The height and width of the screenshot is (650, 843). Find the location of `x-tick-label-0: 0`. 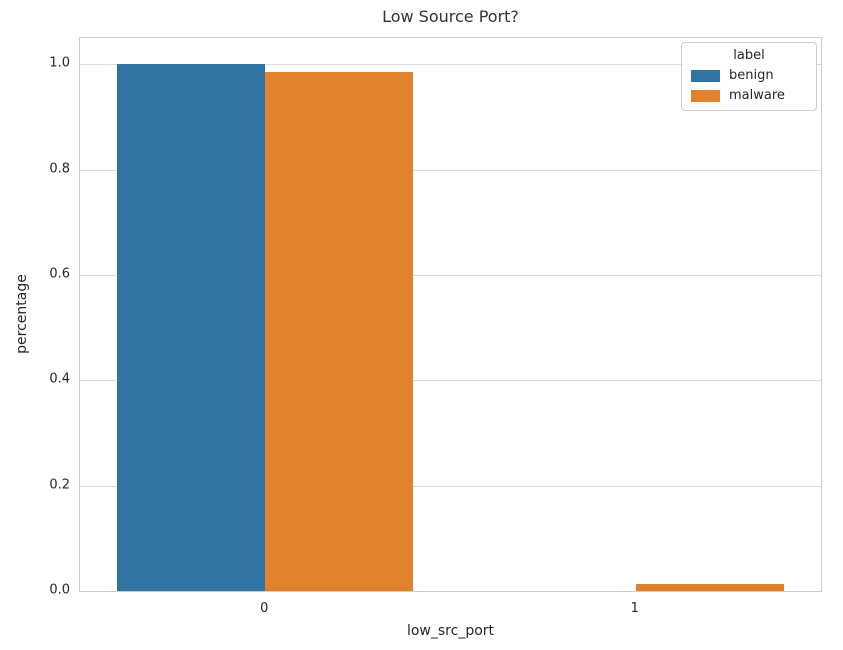

x-tick-label-0: 0 is located at coordinates (264, 608).